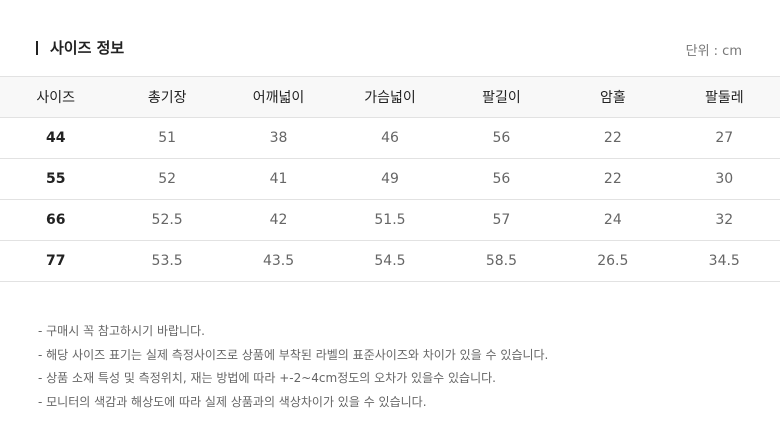 This screenshot has width=780, height=445. What do you see at coordinates (278, 220) in the screenshot?
I see `measure-cell: 42` at bounding box center [278, 220].